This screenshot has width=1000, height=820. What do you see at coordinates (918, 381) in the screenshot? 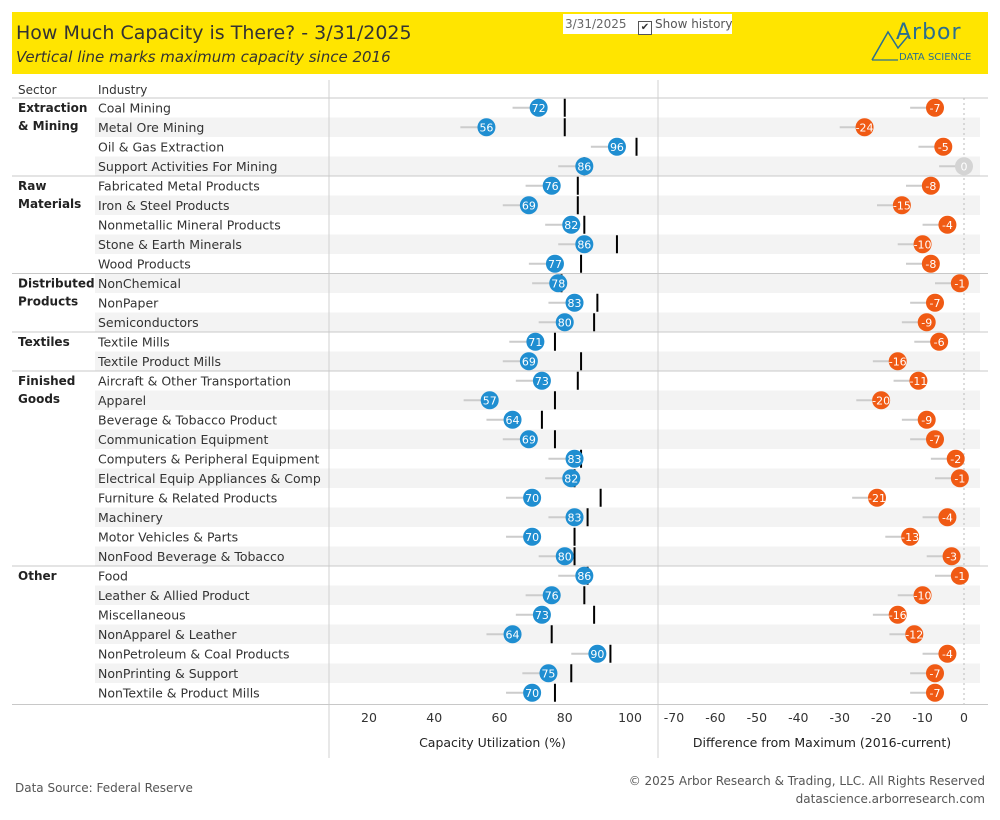
I see `difference-label: -11` at bounding box center [918, 381].